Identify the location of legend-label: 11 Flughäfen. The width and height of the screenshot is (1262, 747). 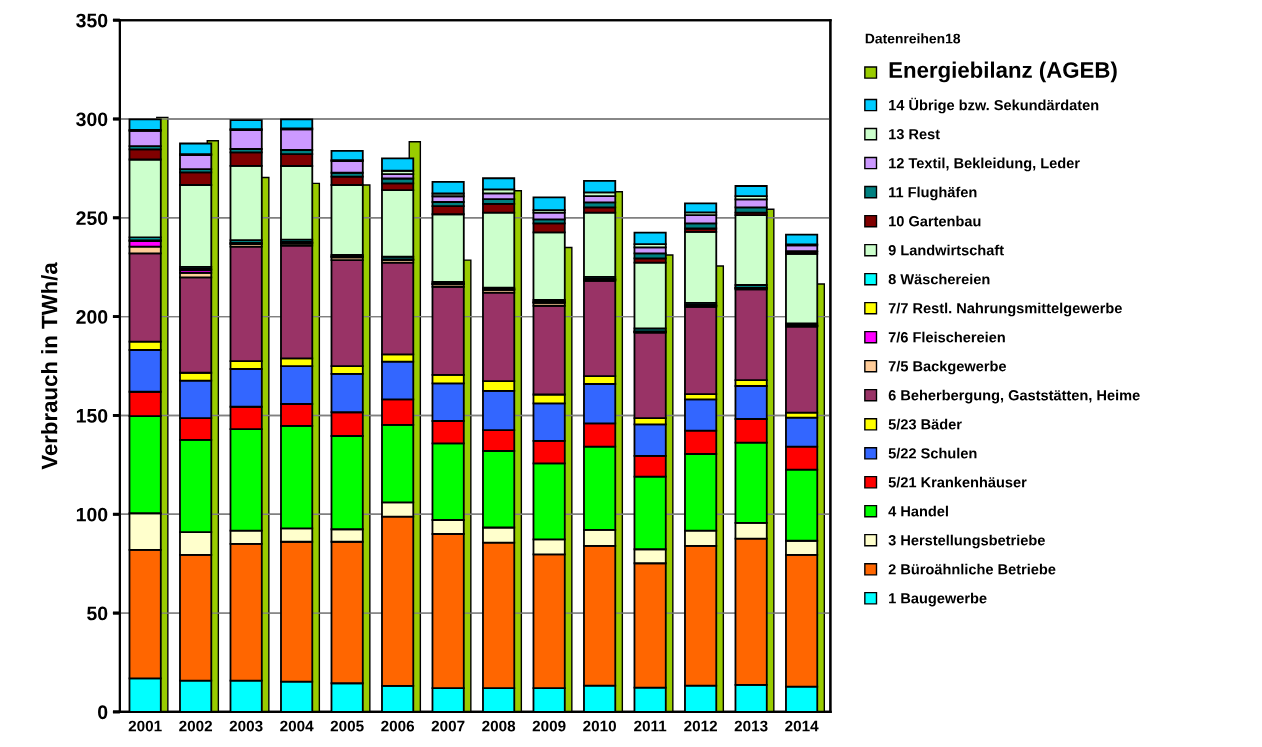
(933, 193).